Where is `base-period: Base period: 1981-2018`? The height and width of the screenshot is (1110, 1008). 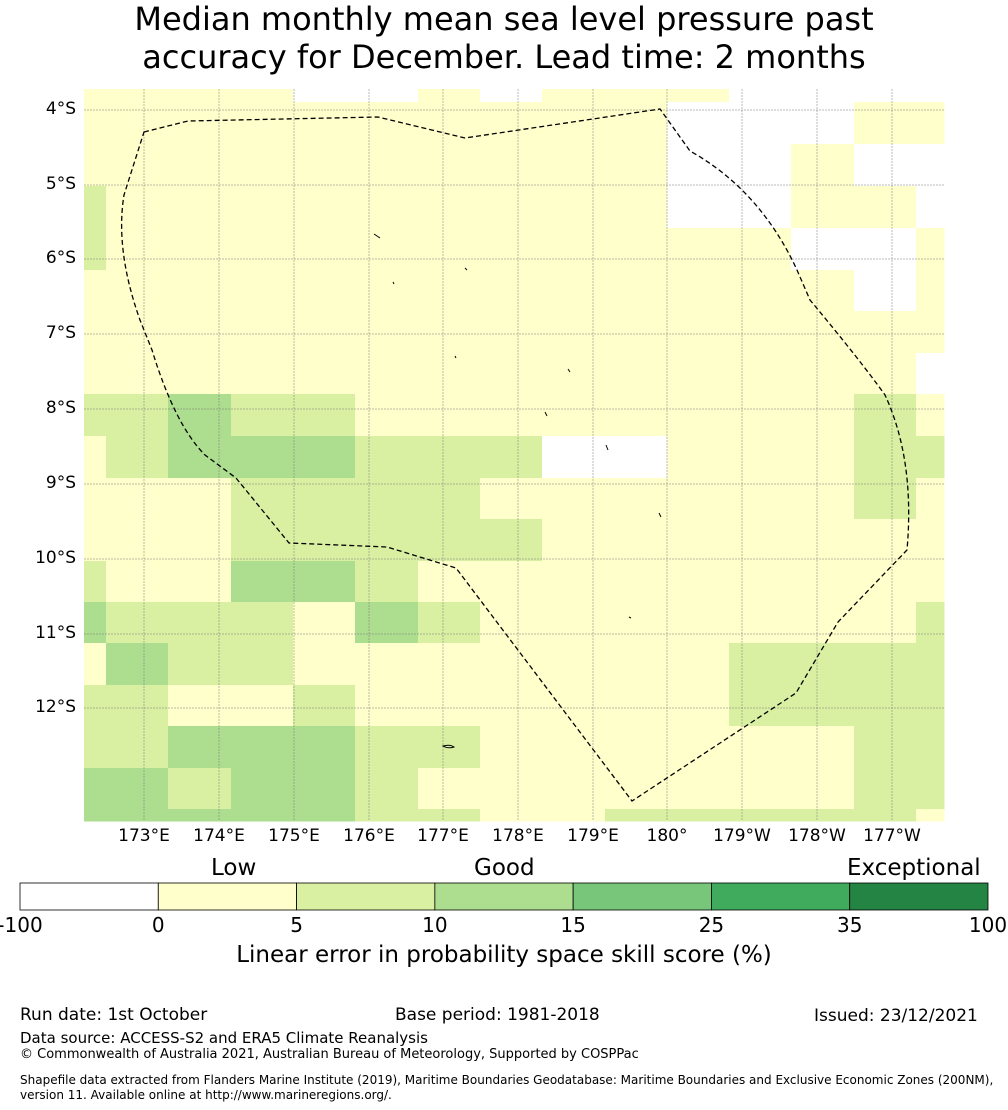
base-period: Base period: 1981-2018 is located at coordinates (497, 1015).